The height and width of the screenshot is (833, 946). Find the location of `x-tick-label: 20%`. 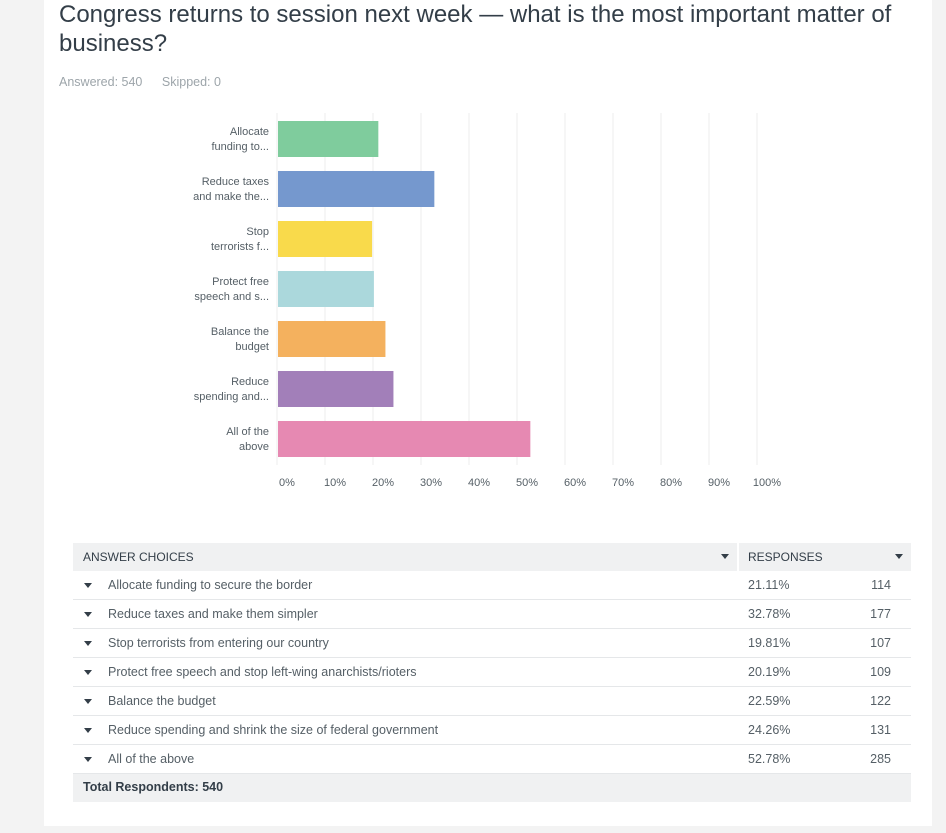

x-tick-label: 20% is located at coordinates (383, 483).